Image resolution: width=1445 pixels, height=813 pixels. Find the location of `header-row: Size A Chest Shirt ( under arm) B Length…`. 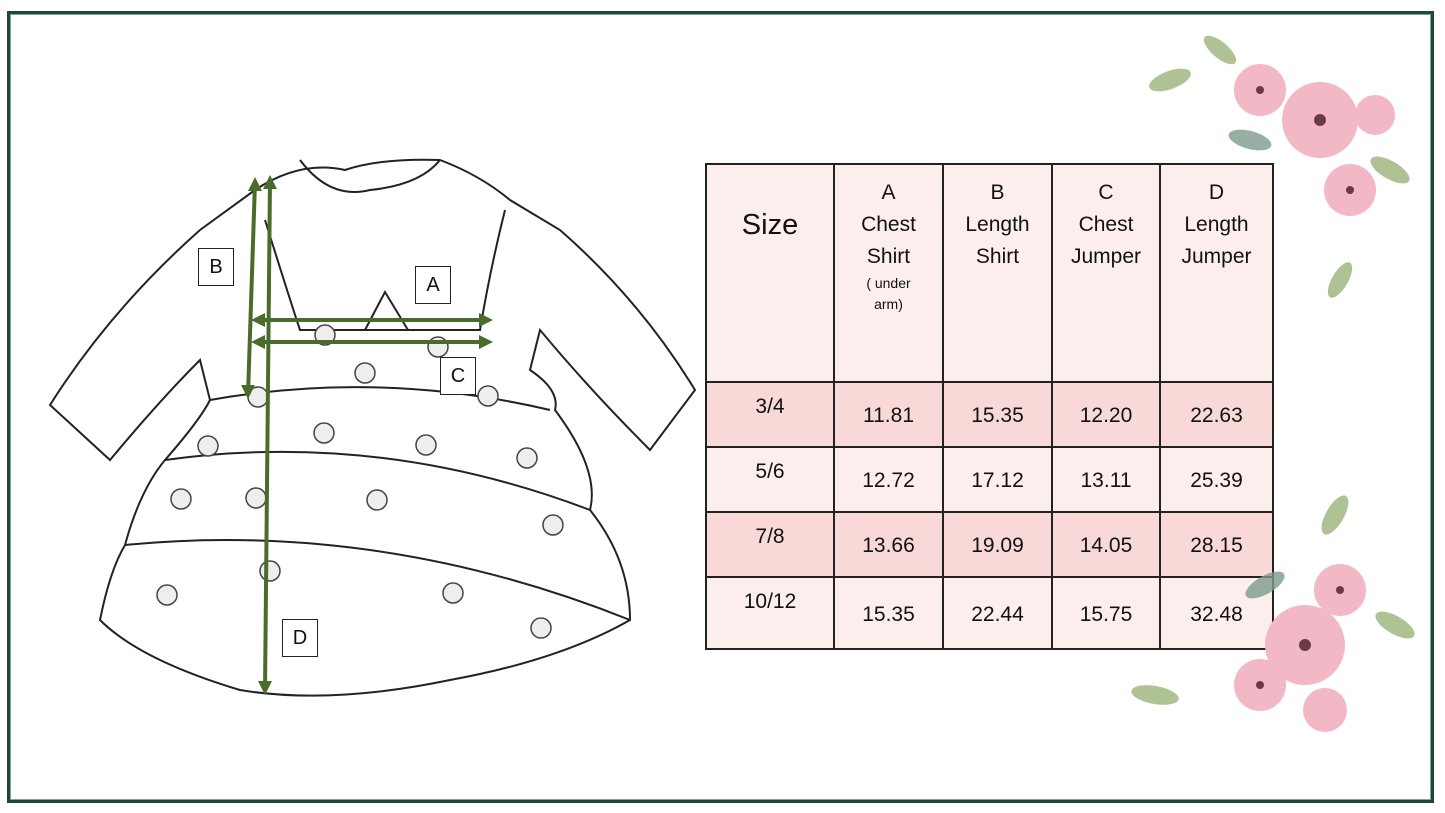

header-row: Size A Chest Shirt ( under arm) B Length… is located at coordinates (989, 273).